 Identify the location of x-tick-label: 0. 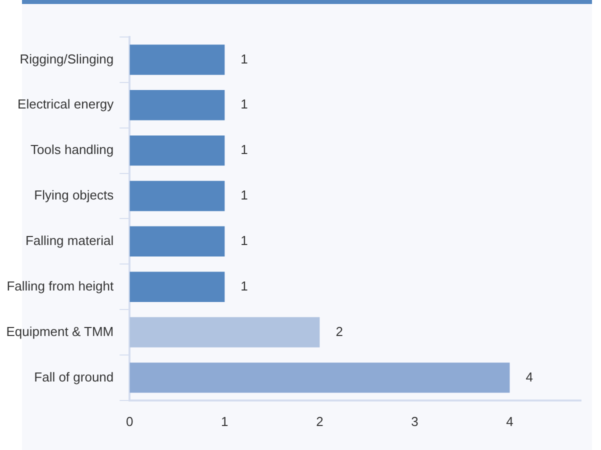
(130, 421).